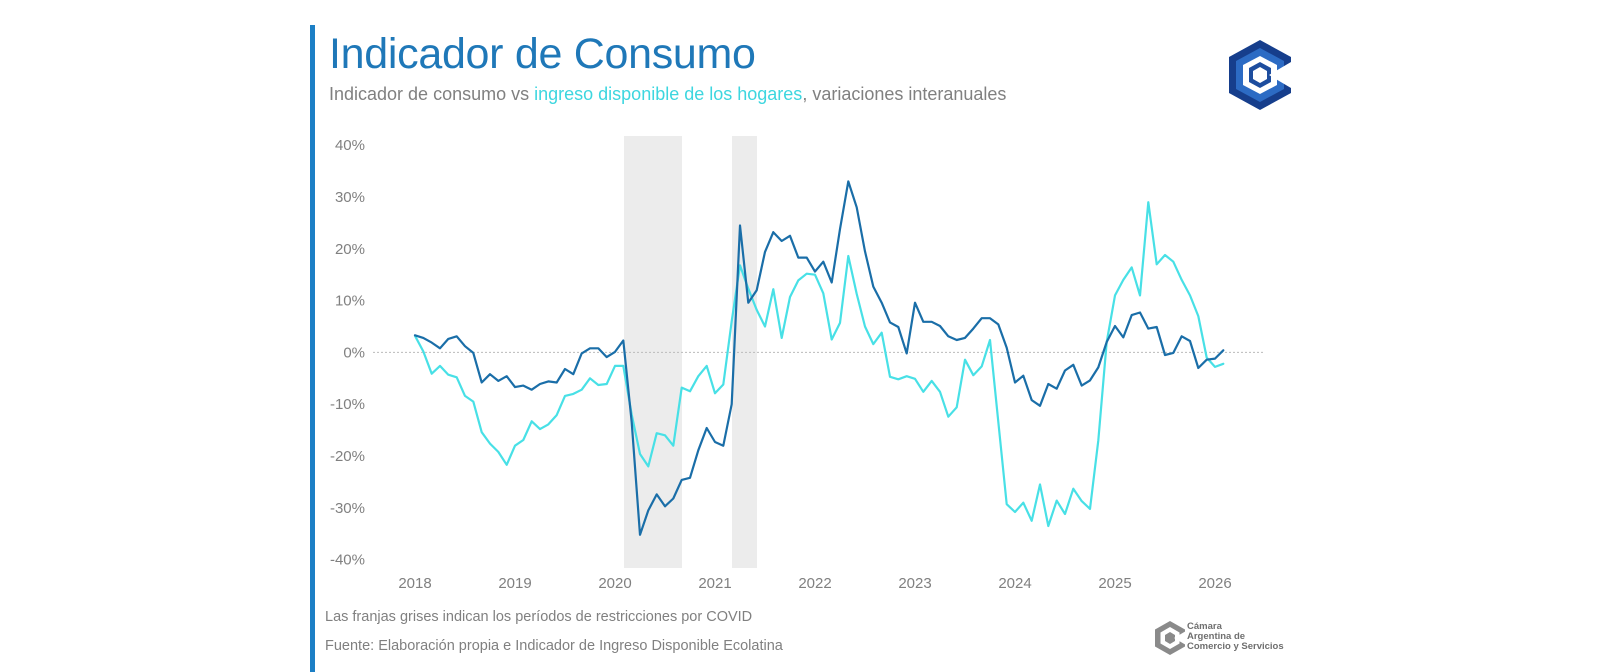 The width and height of the screenshot is (1598, 672). I want to click on x-tick-label: 2019, so click(514, 583).